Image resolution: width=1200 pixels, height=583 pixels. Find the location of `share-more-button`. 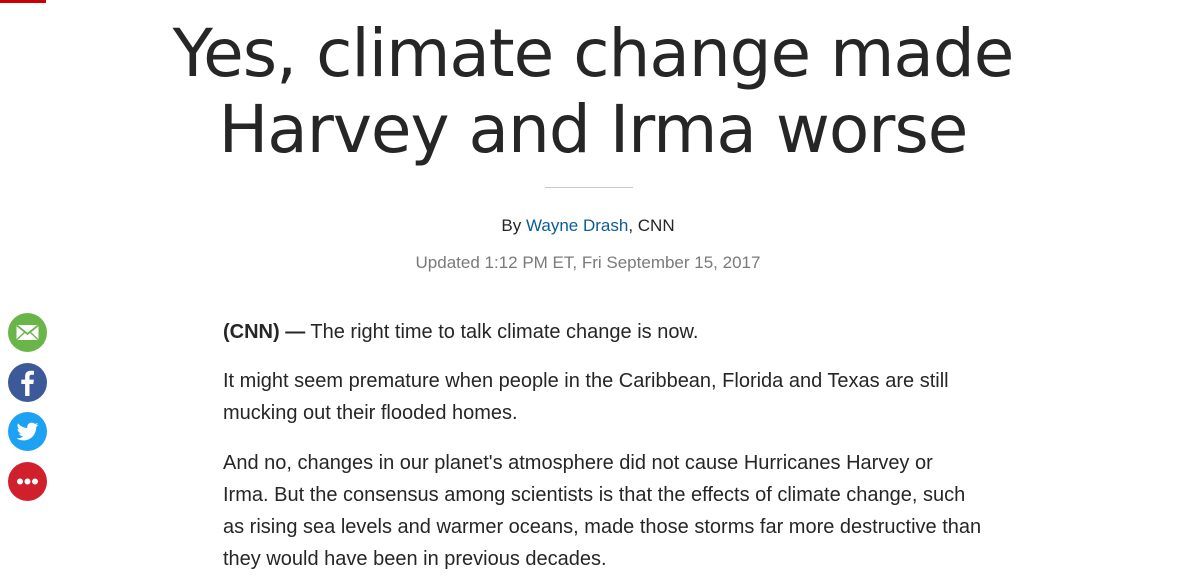

share-more-button is located at coordinates (27, 481).